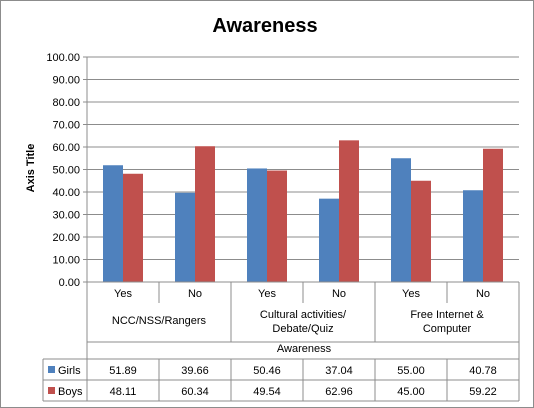  I want to click on table-cell: 49.54, so click(267, 392).